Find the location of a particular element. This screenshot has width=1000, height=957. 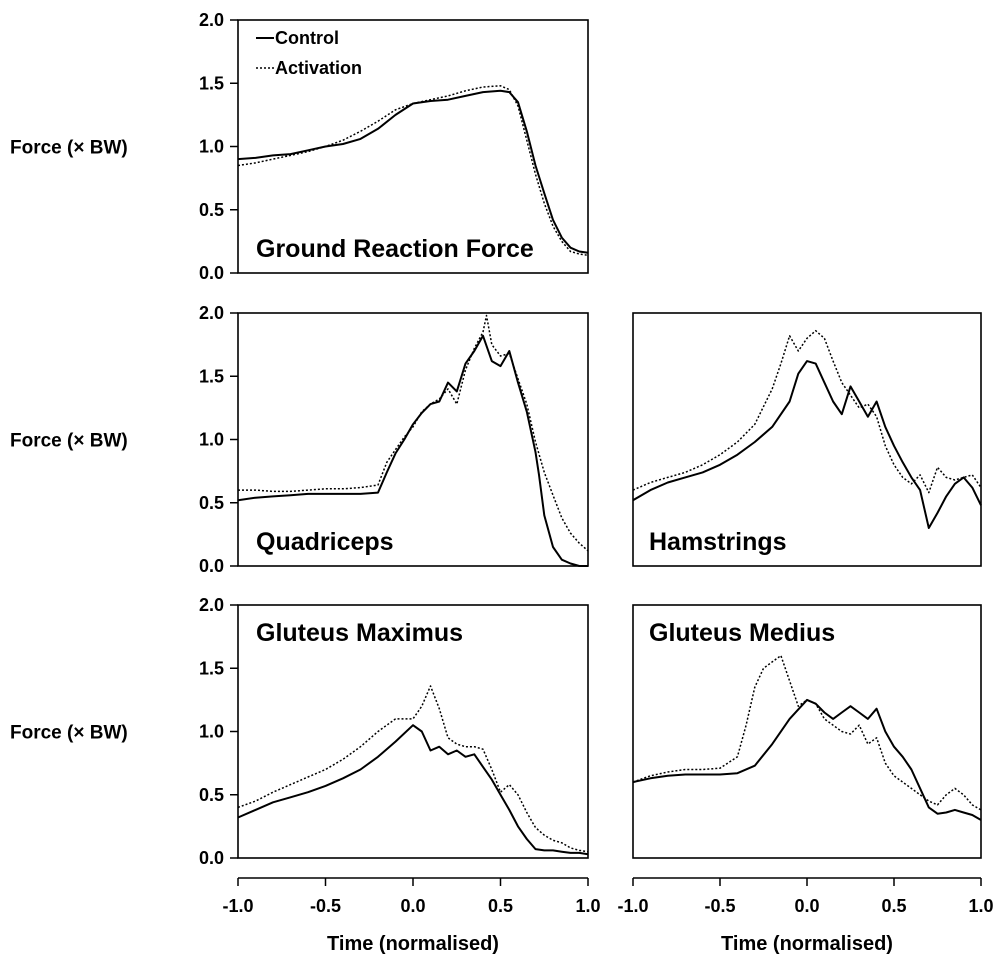

chart-panel: Hamstrings is located at coordinates (807, 439).